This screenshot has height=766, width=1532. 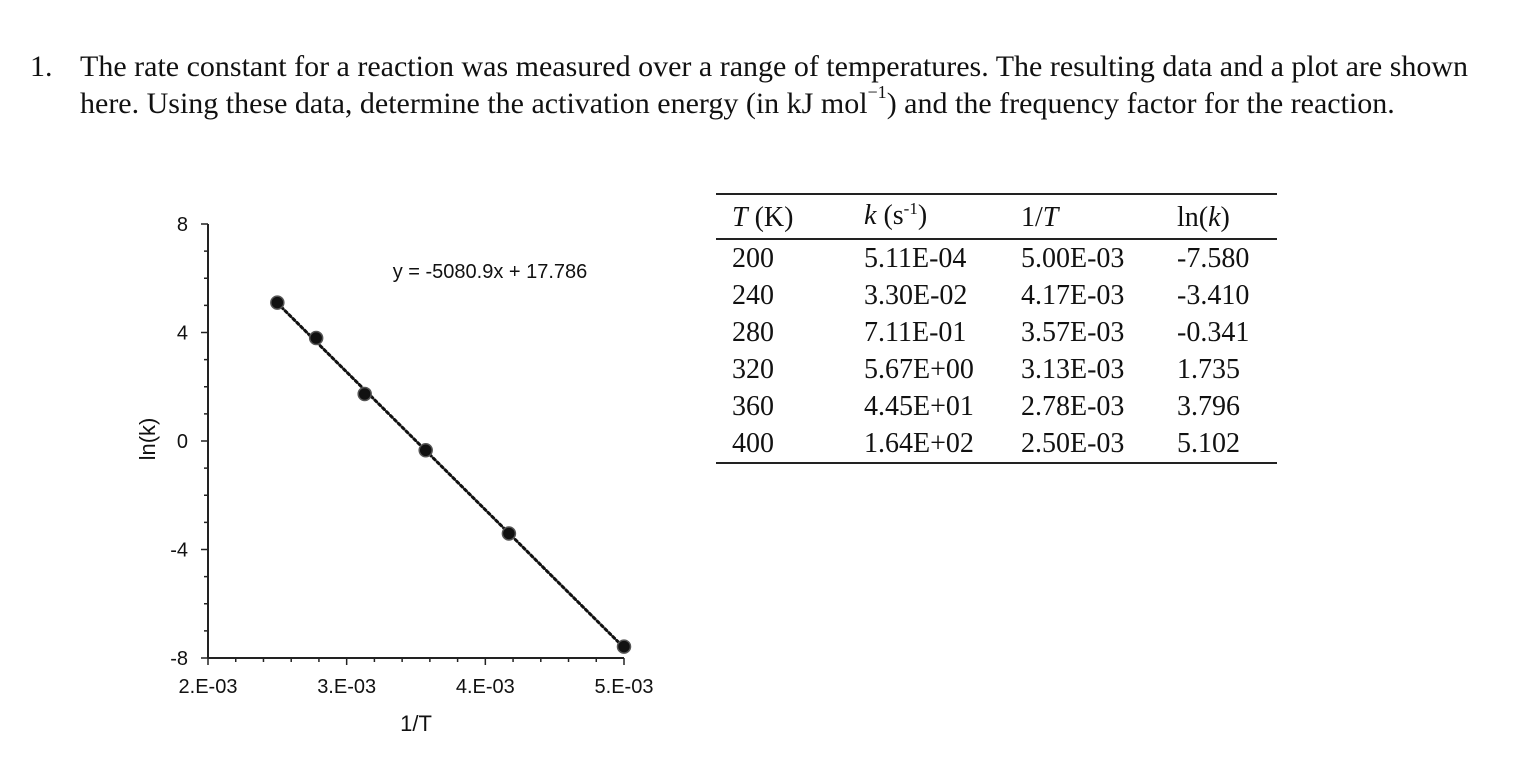 I want to click on table-cell: 5.67E+00, so click(x=919, y=369).